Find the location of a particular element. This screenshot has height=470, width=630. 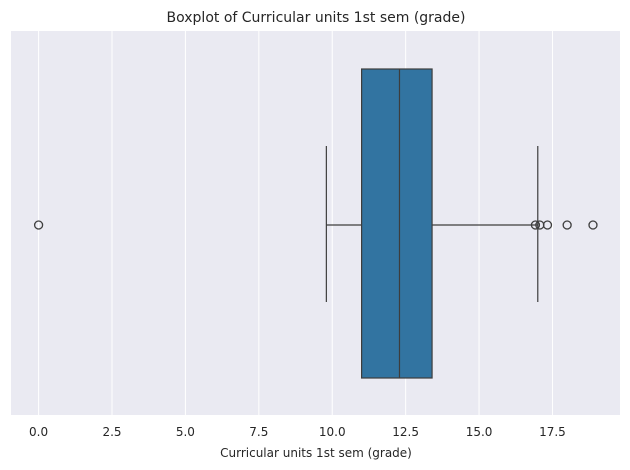

x-tick-label: 7.5 is located at coordinates (258, 432).